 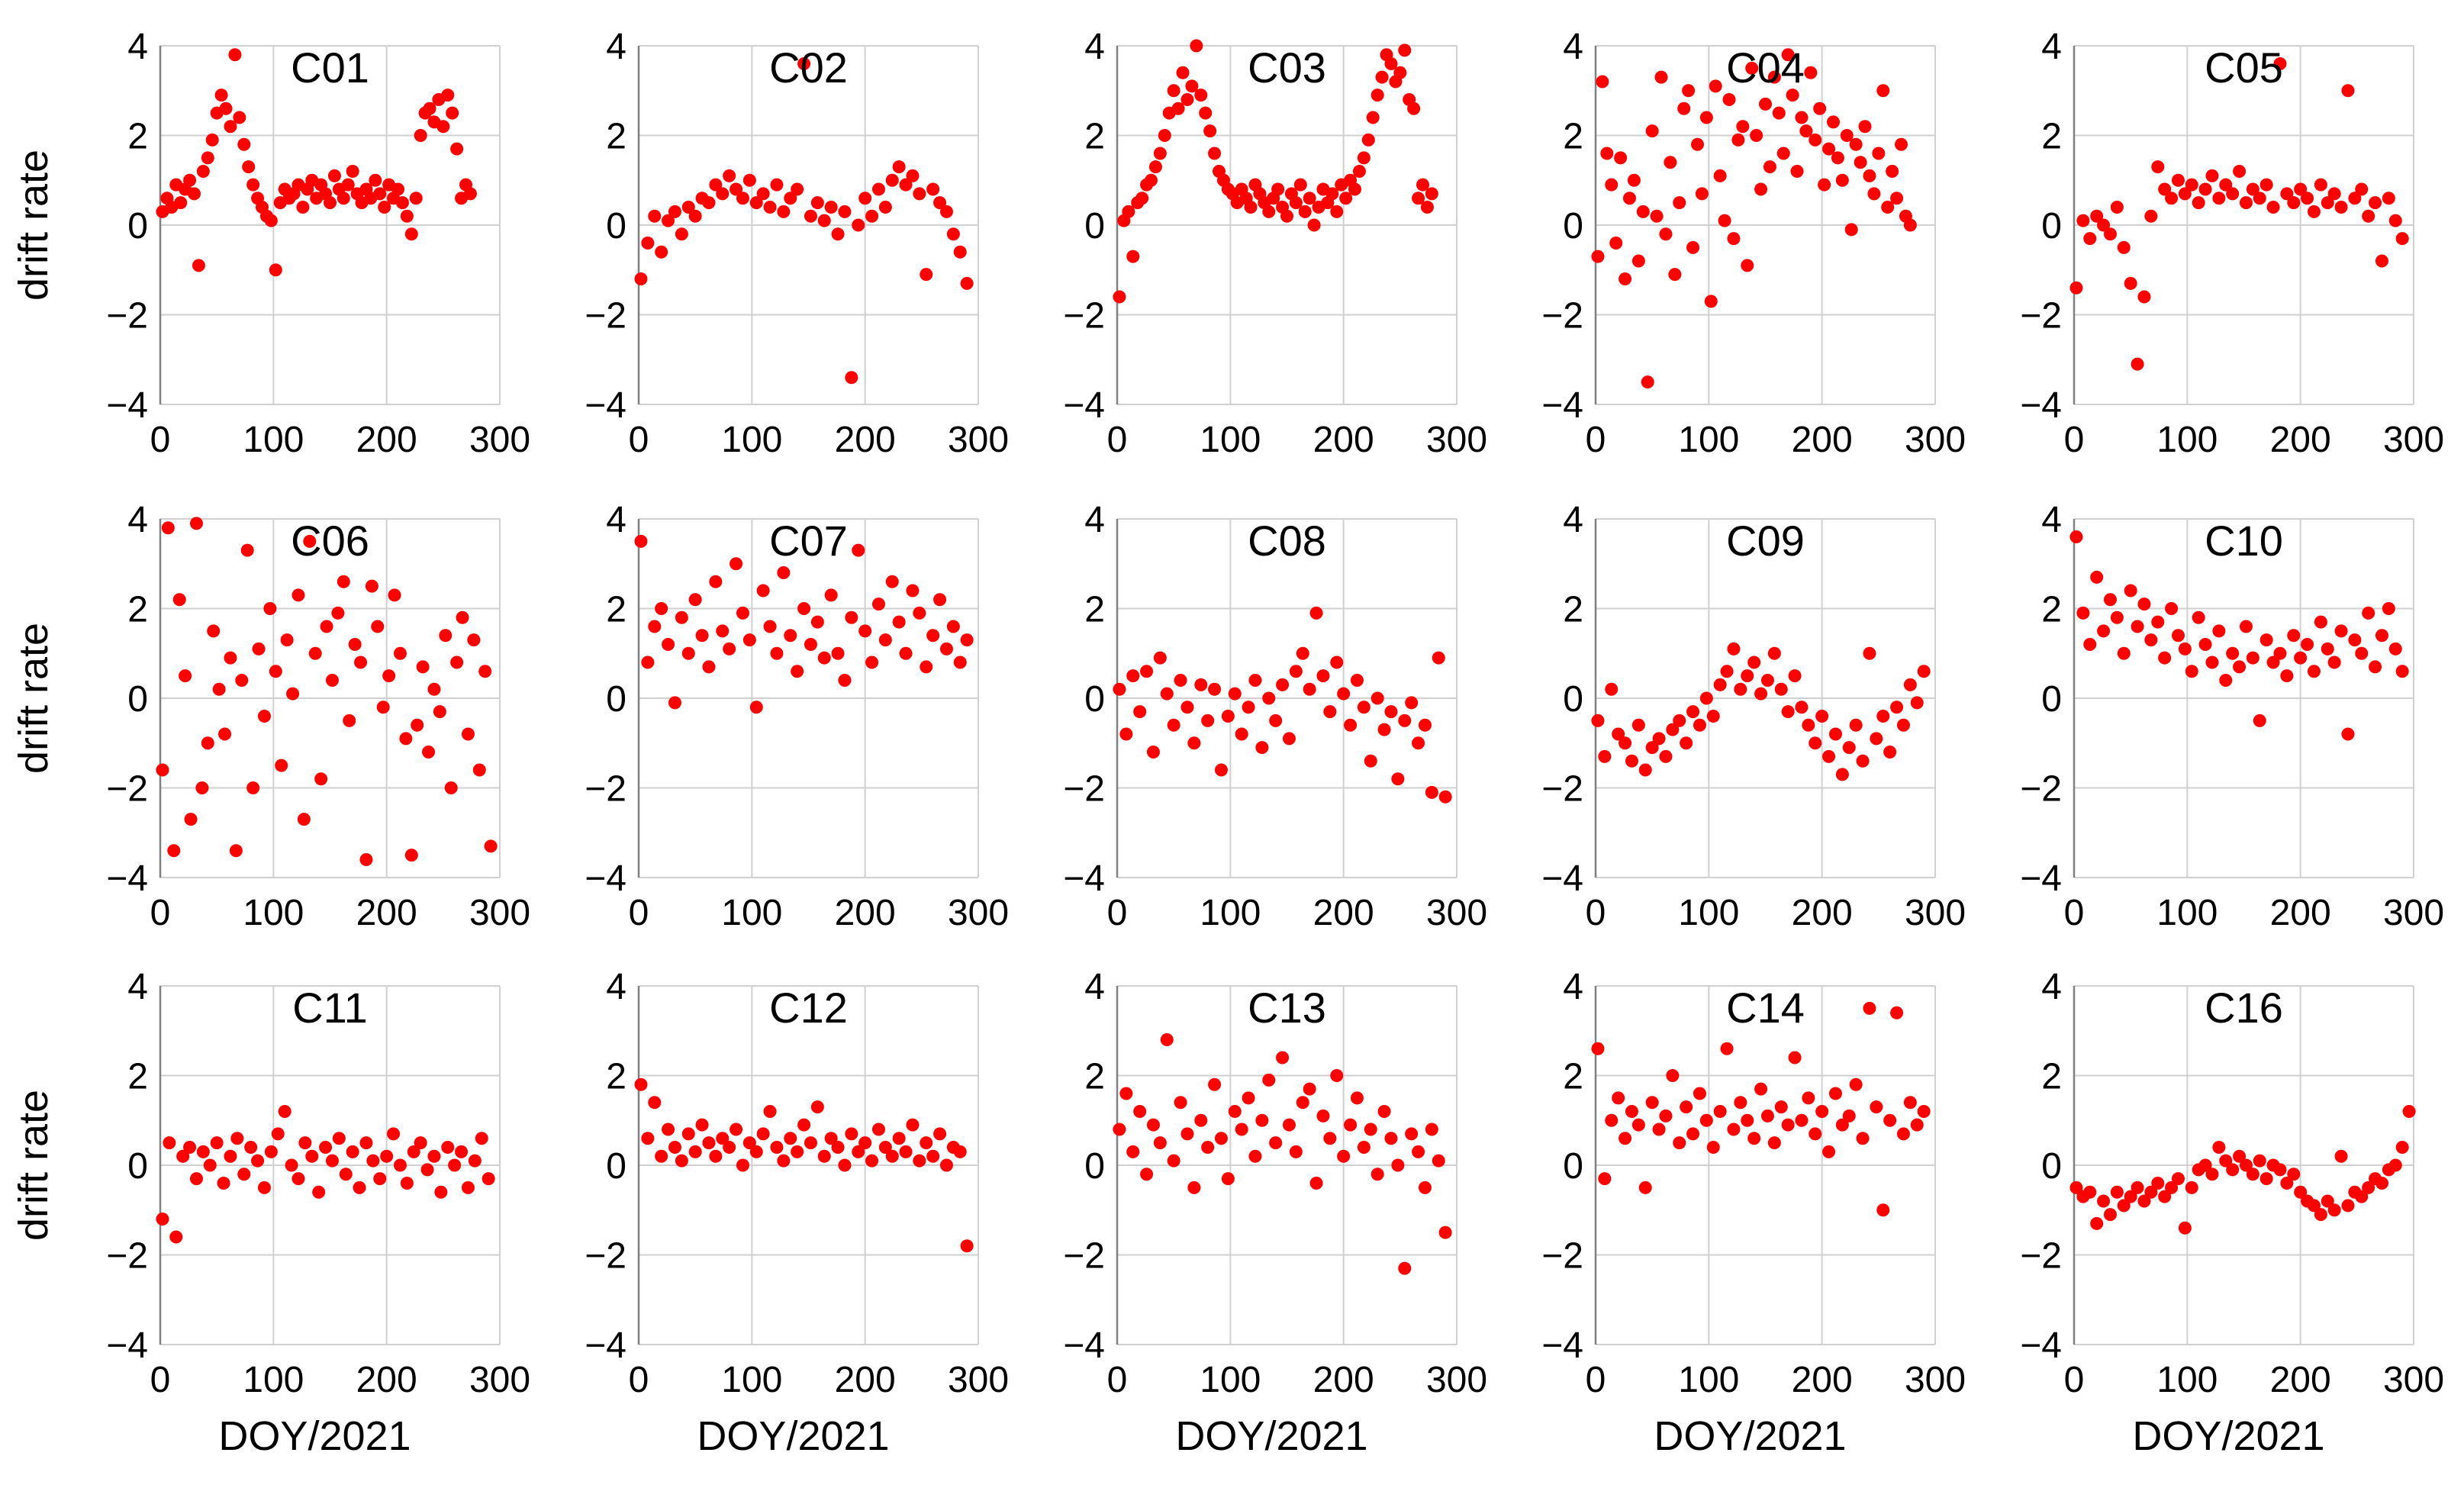 I want to click on x-tick-label: 300, so click(x=1935, y=440).